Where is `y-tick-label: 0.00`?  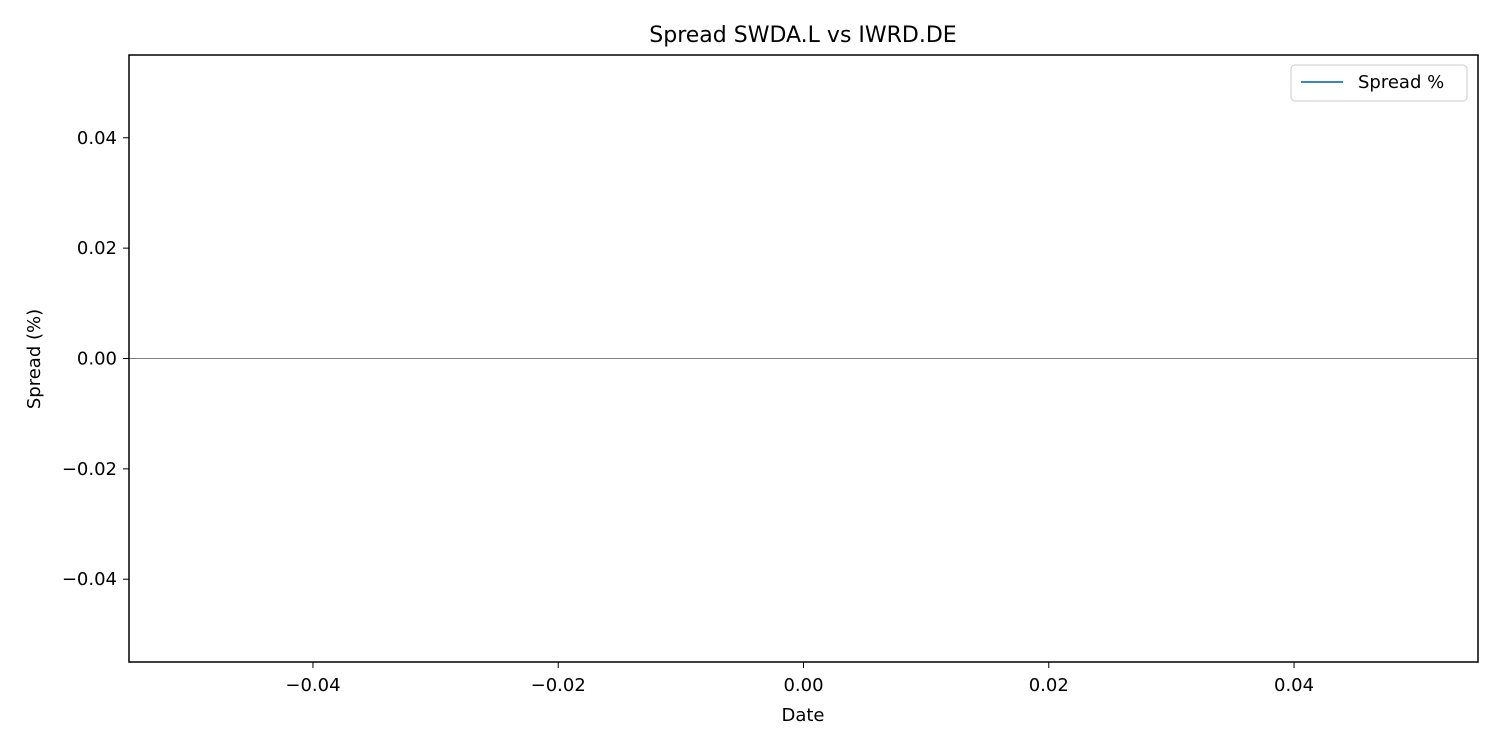 y-tick-label: 0.00 is located at coordinates (97, 359).